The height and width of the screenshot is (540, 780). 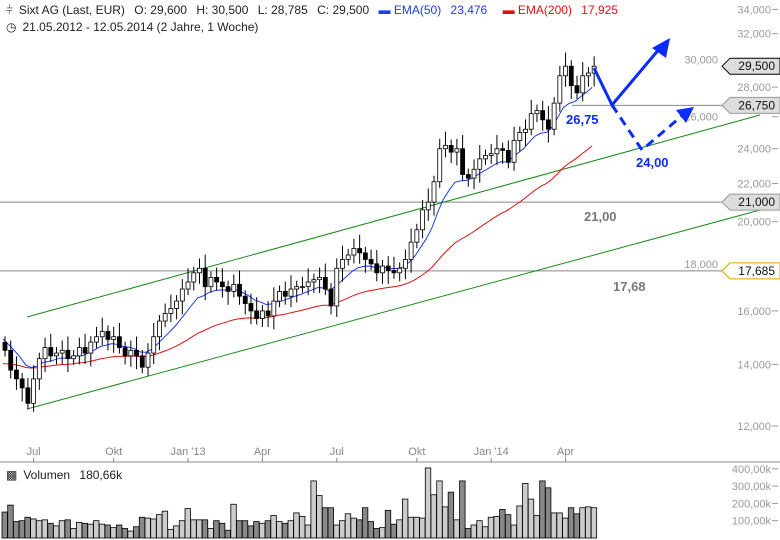 What do you see at coordinates (160, 10) in the screenshot?
I see `open-value: O: 29,600` at bounding box center [160, 10].